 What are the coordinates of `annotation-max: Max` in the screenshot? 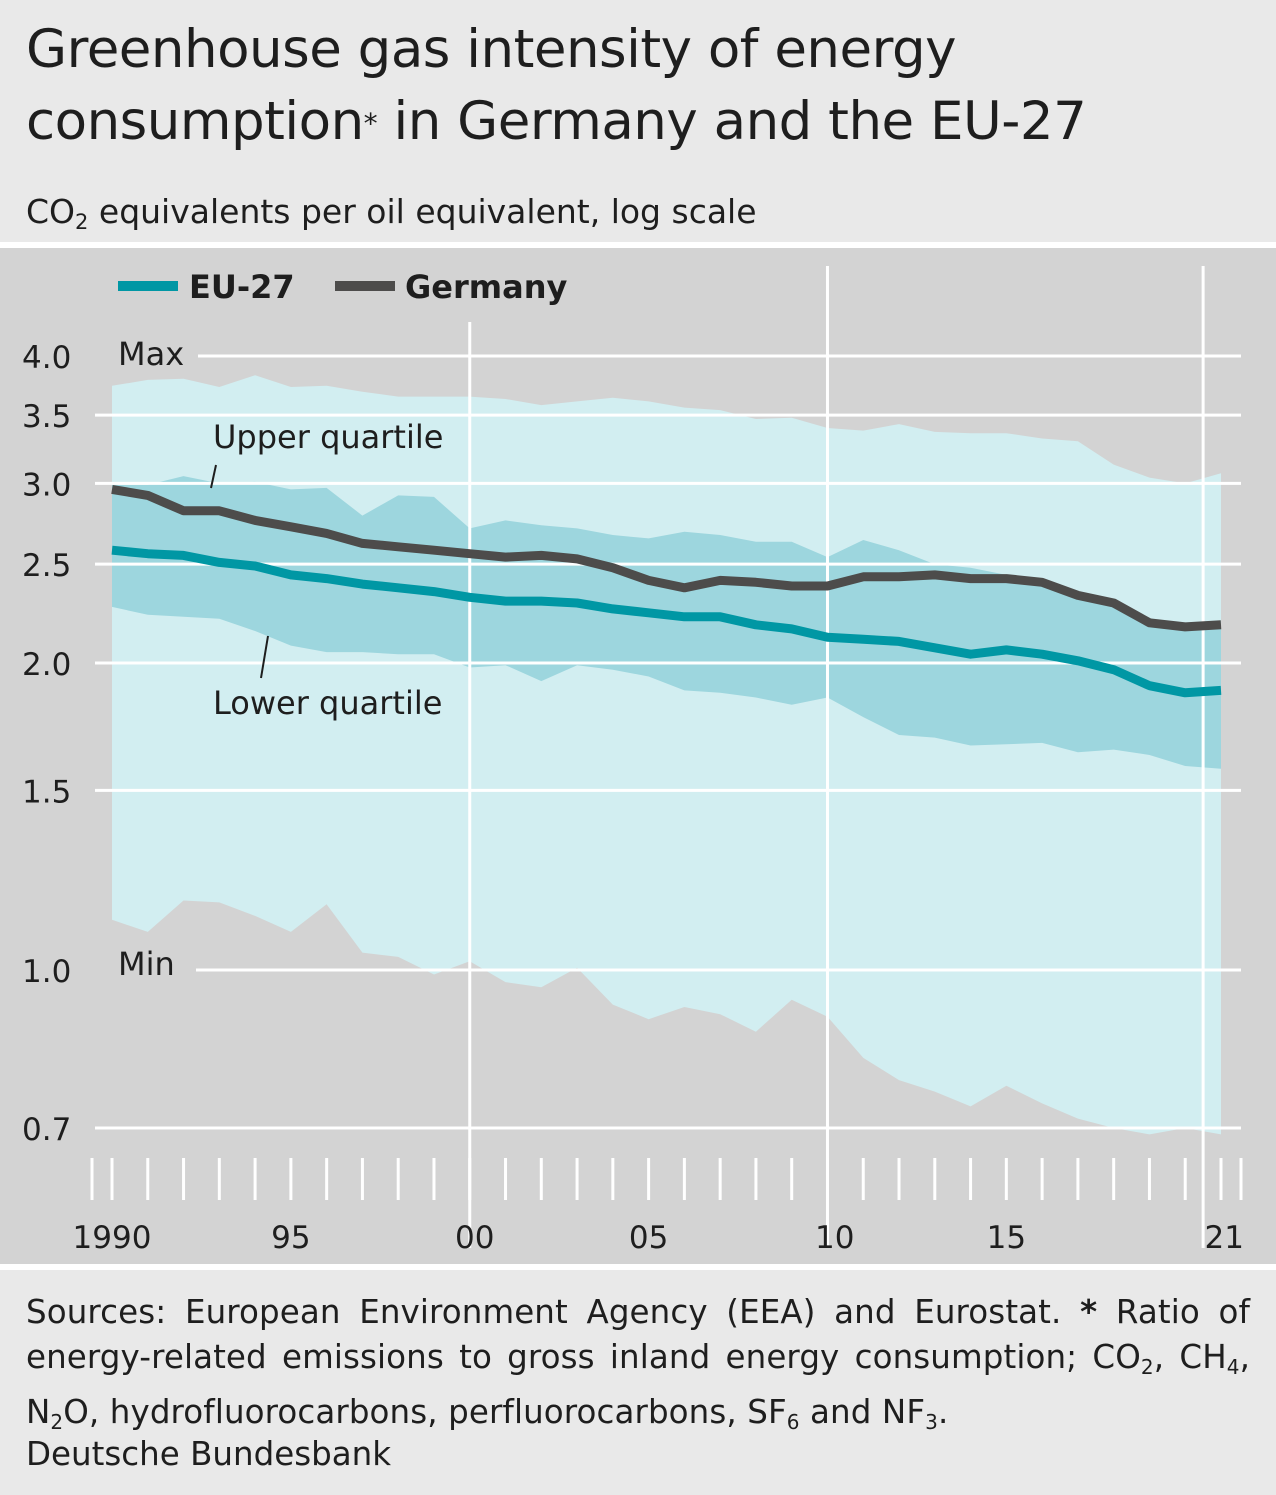 It's located at (151, 354).